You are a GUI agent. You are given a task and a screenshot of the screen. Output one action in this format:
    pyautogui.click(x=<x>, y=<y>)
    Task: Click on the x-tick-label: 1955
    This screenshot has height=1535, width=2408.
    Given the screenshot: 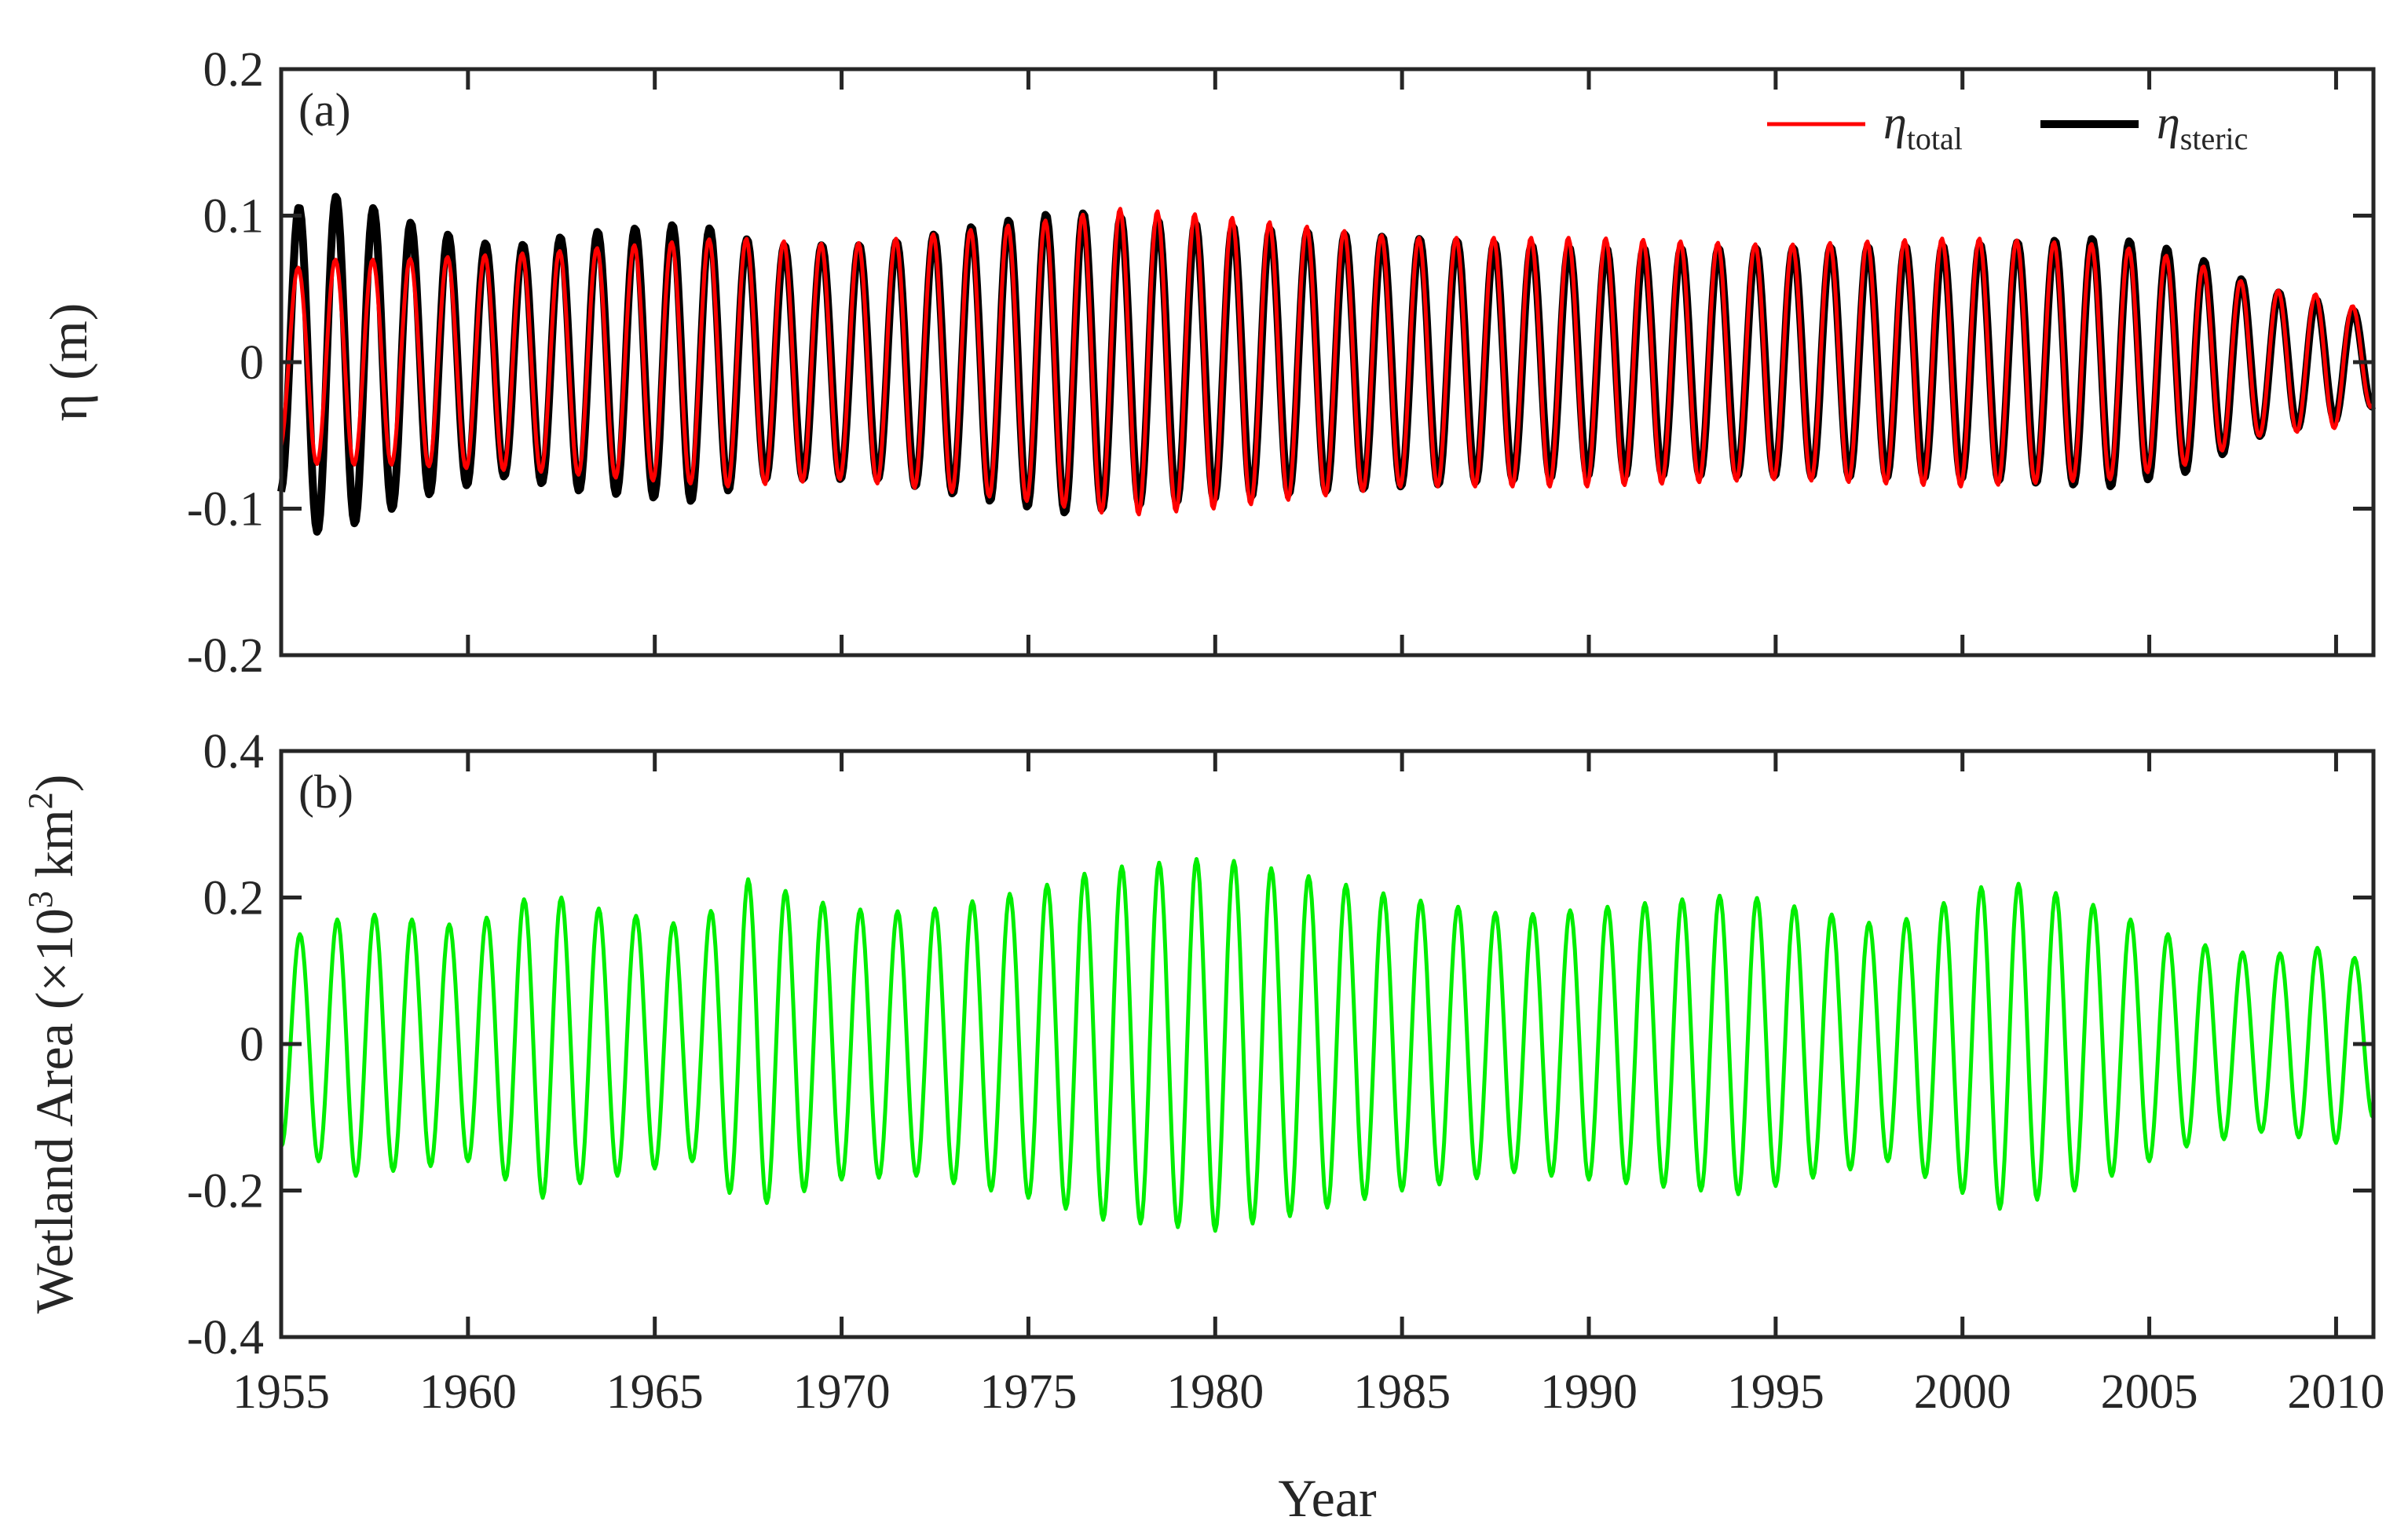 What is the action you would take?
    pyautogui.click(x=281, y=1392)
    